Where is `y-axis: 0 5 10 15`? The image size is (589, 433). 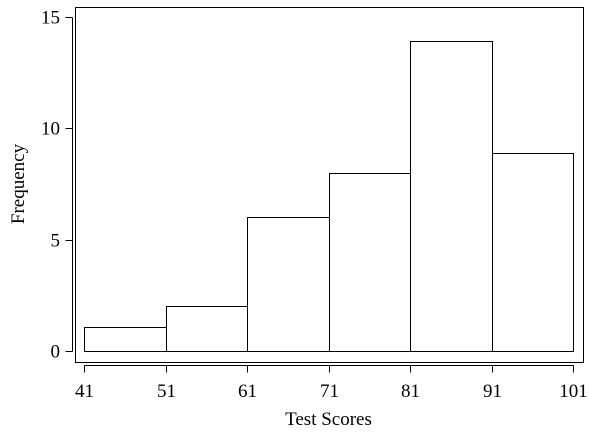 y-axis: 0 5 10 15 is located at coordinates (57, 185).